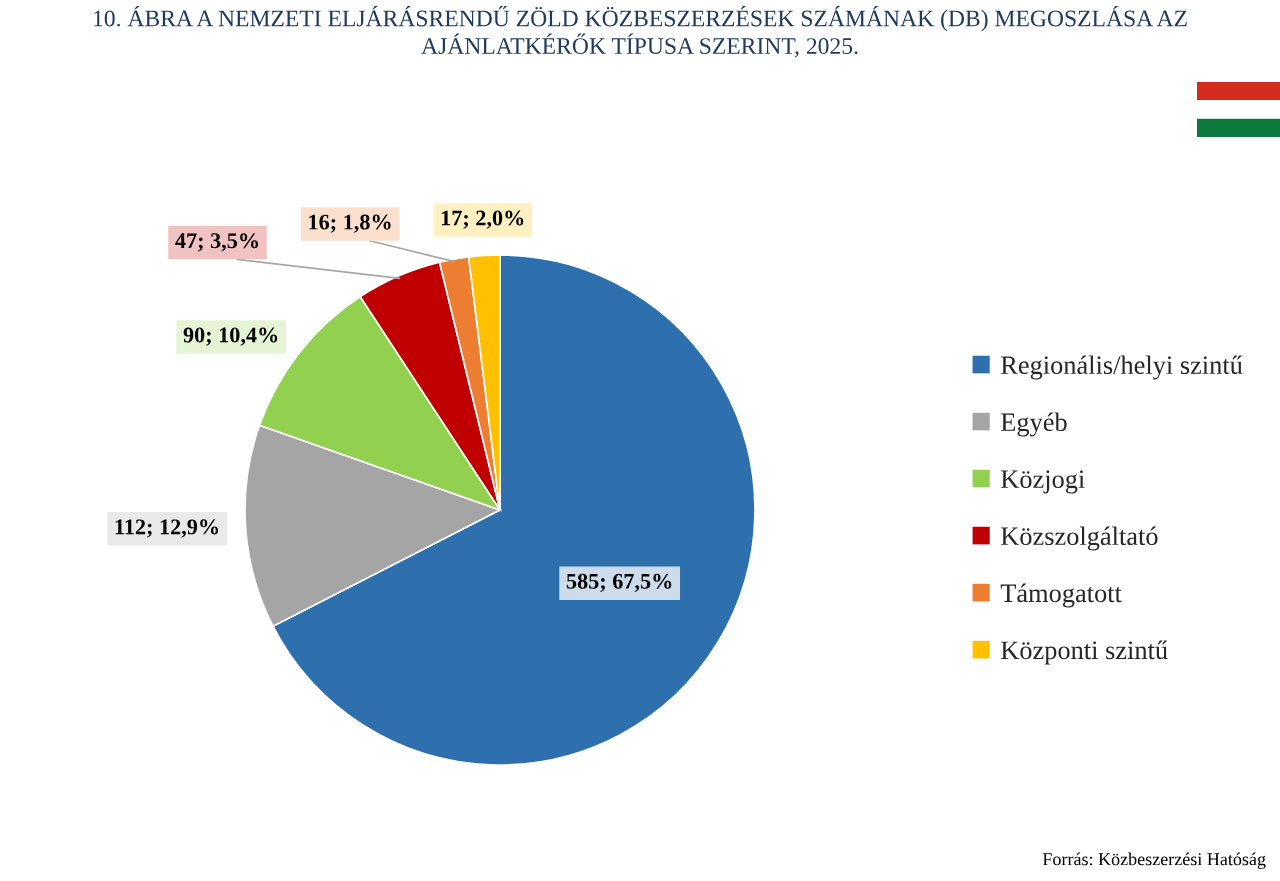  I want to click on data-label: 47; 3,5%, so click(217, 242).